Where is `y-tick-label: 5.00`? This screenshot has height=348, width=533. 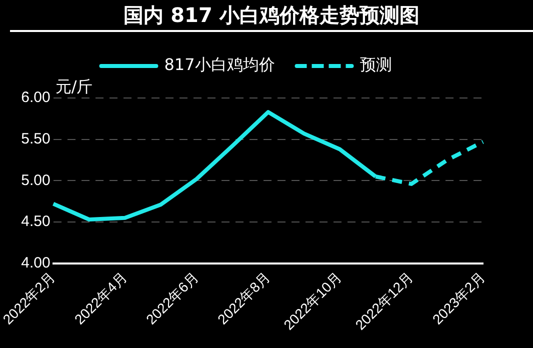
y-tick-label: 5.00 is located at coordinates (35, 180).